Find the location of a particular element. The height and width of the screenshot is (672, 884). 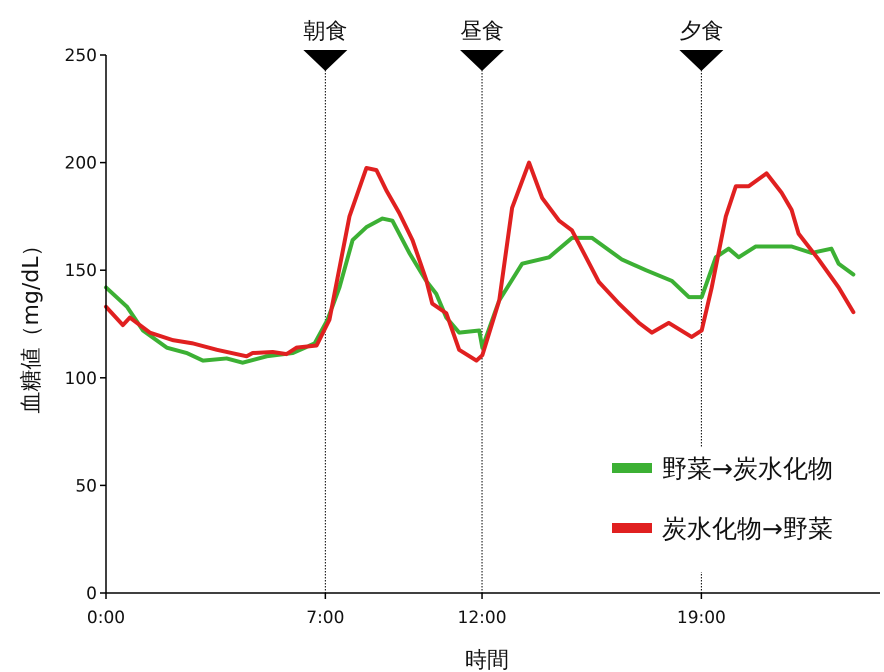

x-tick-label: 19:00 is located at coordinates (701, 618).